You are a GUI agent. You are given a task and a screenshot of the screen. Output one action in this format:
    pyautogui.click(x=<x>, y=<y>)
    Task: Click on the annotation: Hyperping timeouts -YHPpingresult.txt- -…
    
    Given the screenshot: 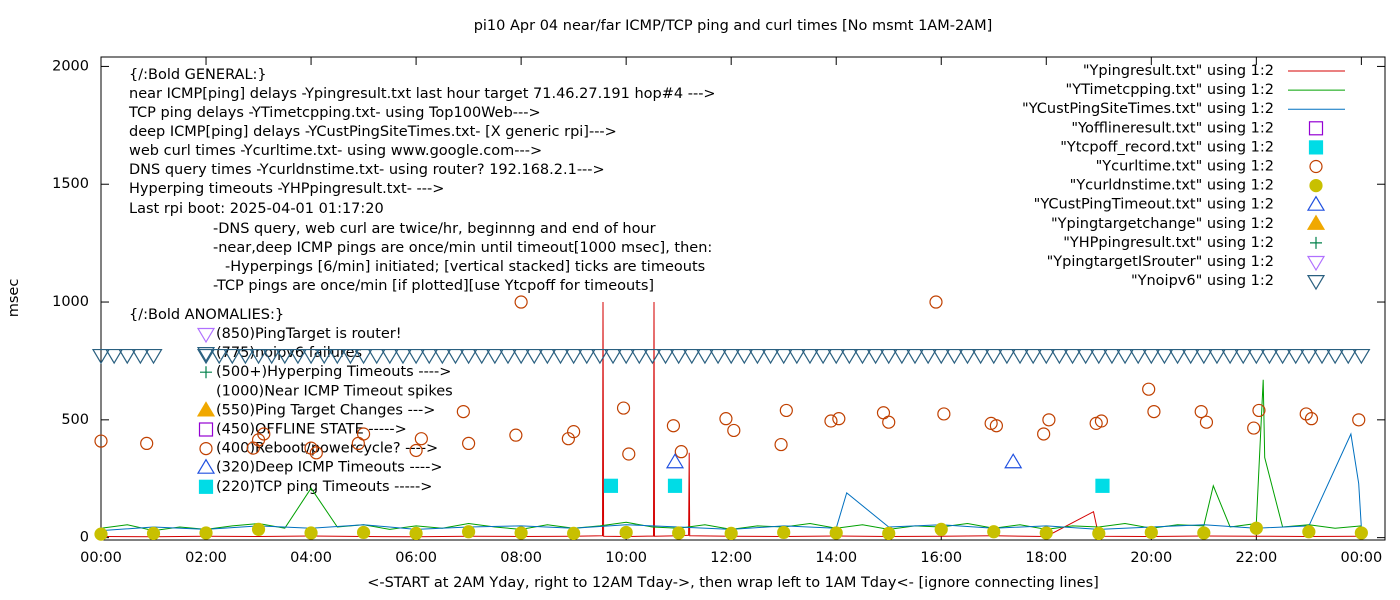 What is the action you would take?
    pyautogui.click(x=286, y=189)
    